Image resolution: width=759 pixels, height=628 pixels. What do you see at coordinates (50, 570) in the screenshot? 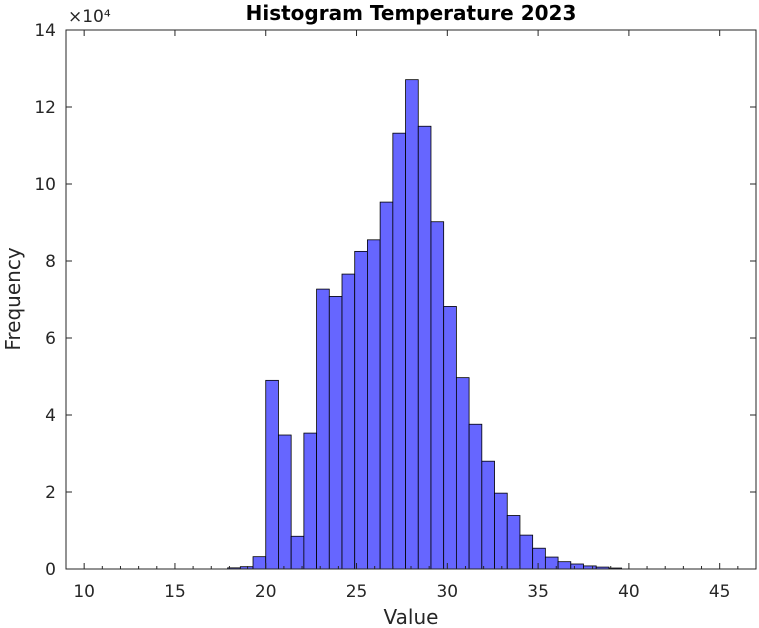
I see `y-tick-label: 0` at bounding box center [50, 570].